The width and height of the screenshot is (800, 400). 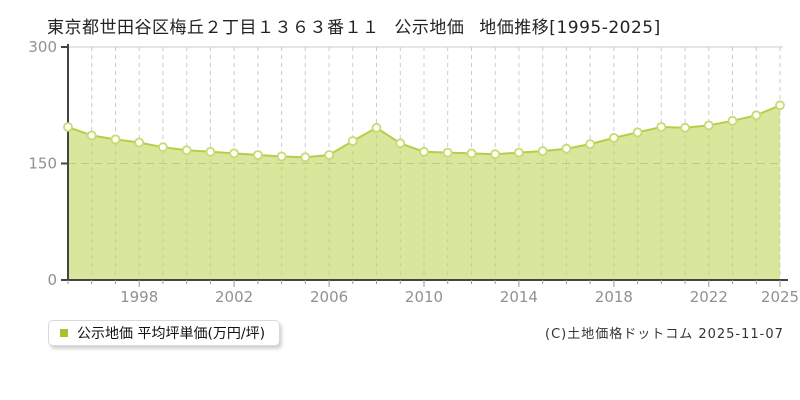 I want to click on legend: 公示地価 平均坪単価(万円/坪), so click(x=164, y=333).